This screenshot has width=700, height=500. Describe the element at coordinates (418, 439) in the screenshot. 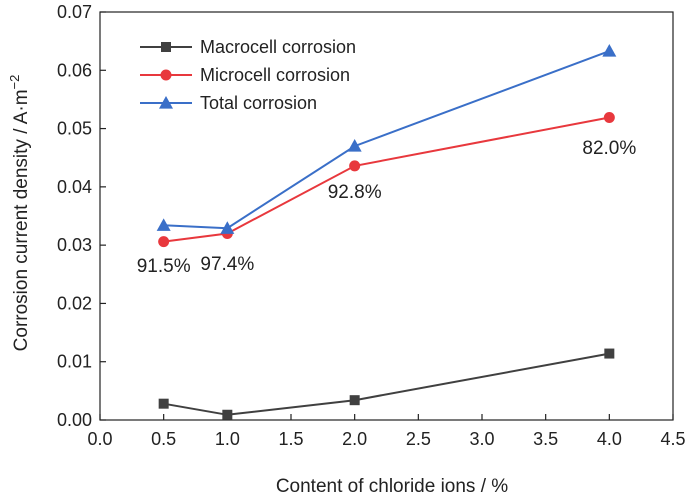

I see `x-tick-label: 2.5` at that location.